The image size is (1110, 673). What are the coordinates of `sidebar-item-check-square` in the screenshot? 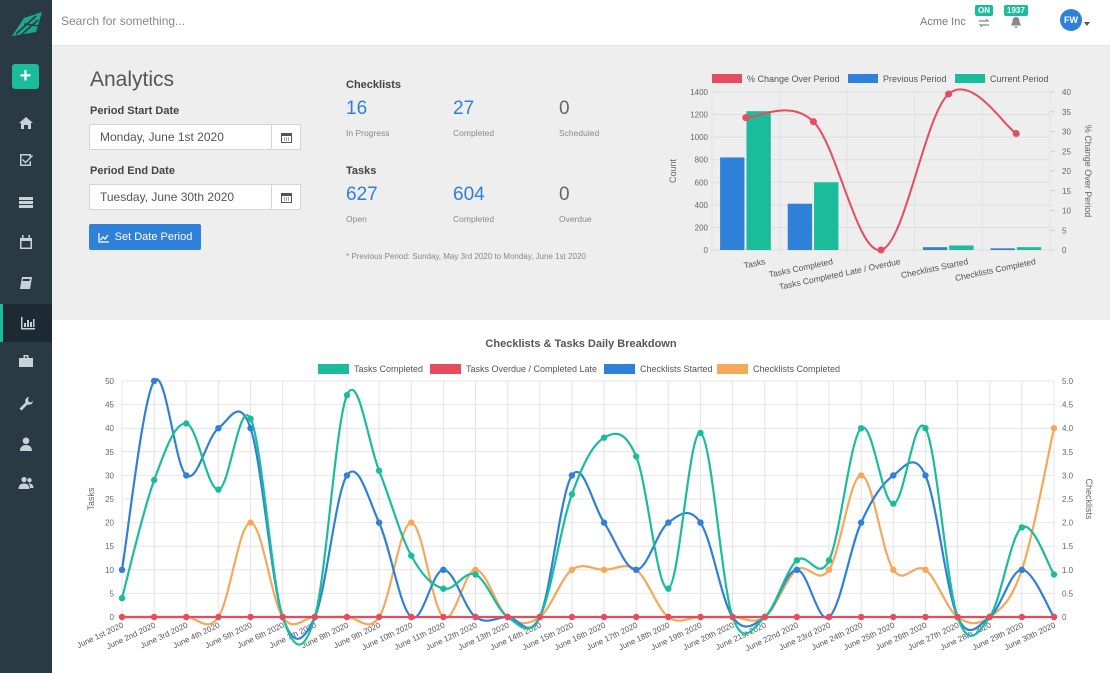 It's located at (26, 160).